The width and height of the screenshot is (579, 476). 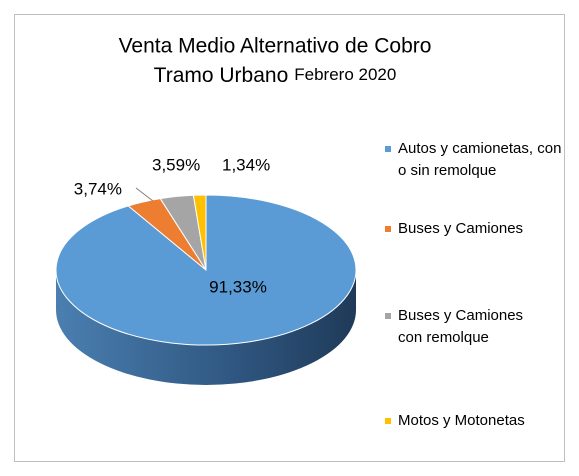 I want to click on chart-title: Venta Medio Alternativo de Cobro, so click(x=275, y=46).